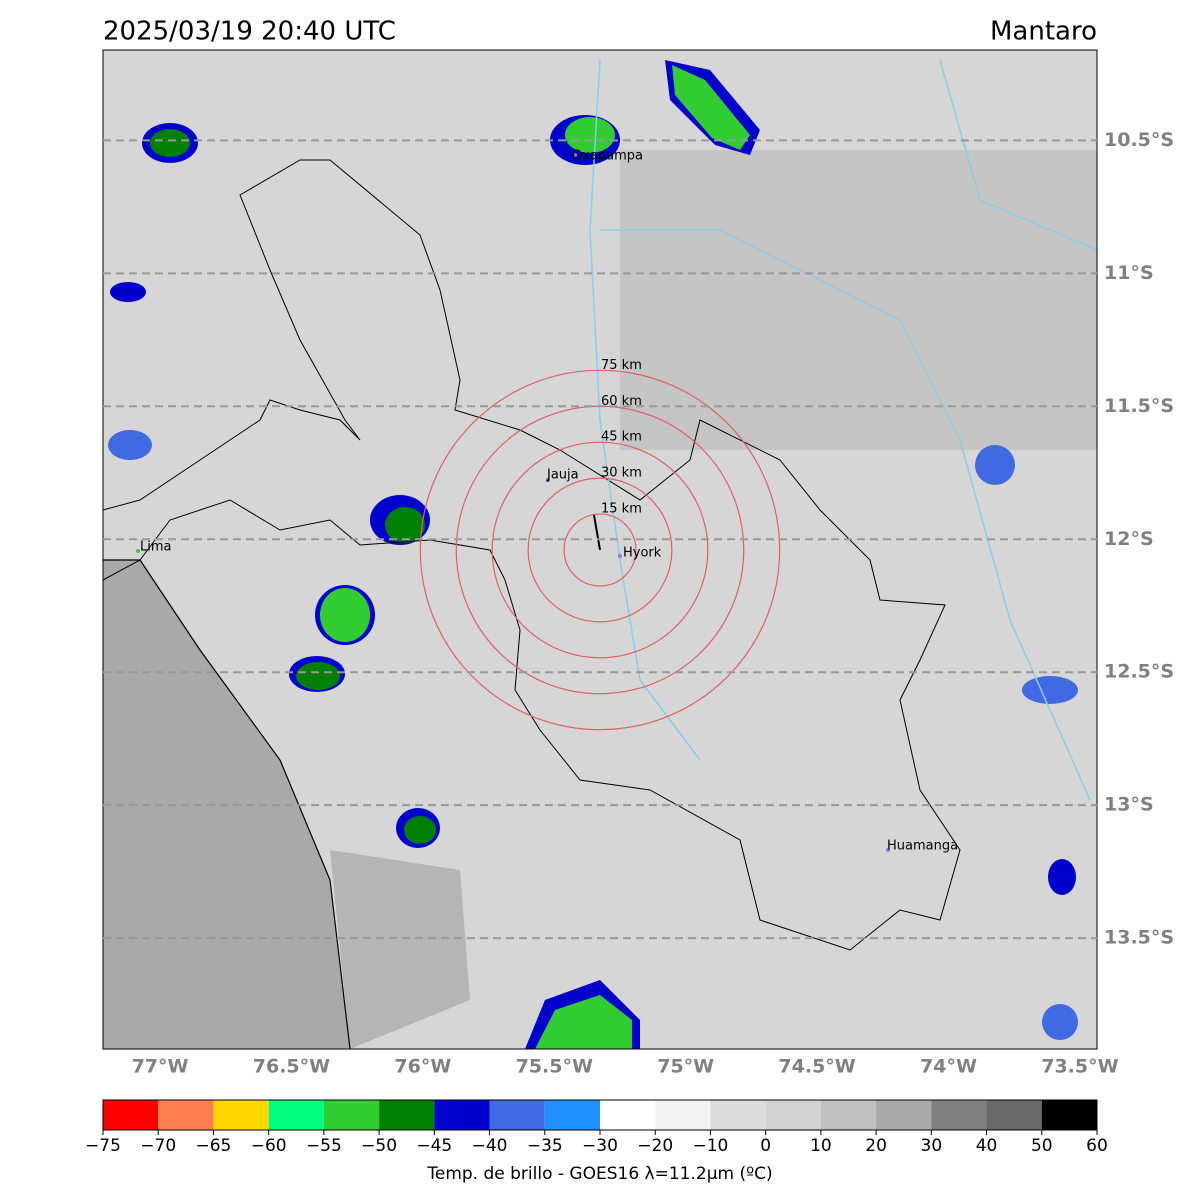 The image size is (1200, 1204). I want to click on colorbar-tick-label: −75, so click(103, 1146).